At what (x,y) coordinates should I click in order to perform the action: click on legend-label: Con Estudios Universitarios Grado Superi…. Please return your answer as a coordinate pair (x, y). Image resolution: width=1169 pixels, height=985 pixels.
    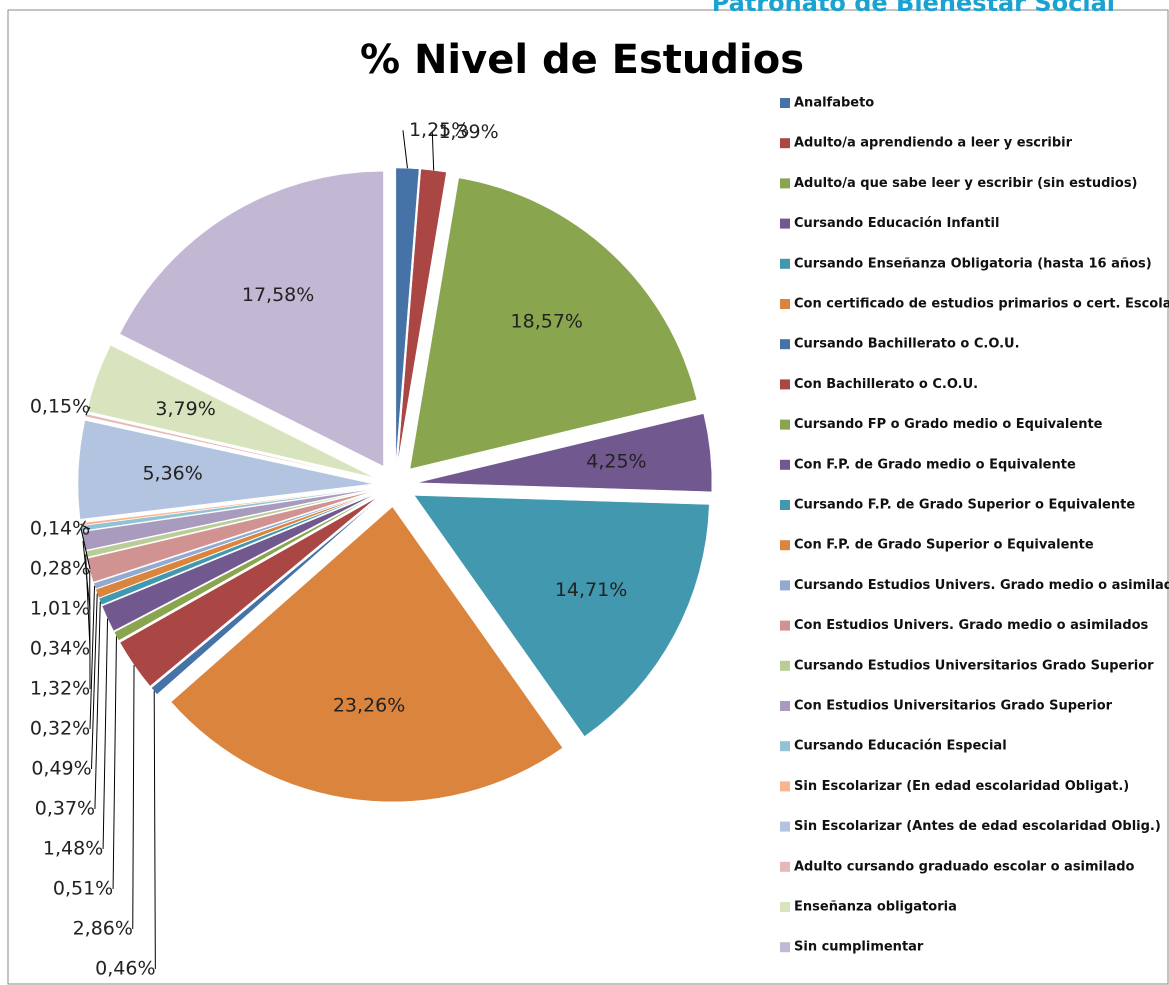
    Looking at the image, I should click on (953, 706).